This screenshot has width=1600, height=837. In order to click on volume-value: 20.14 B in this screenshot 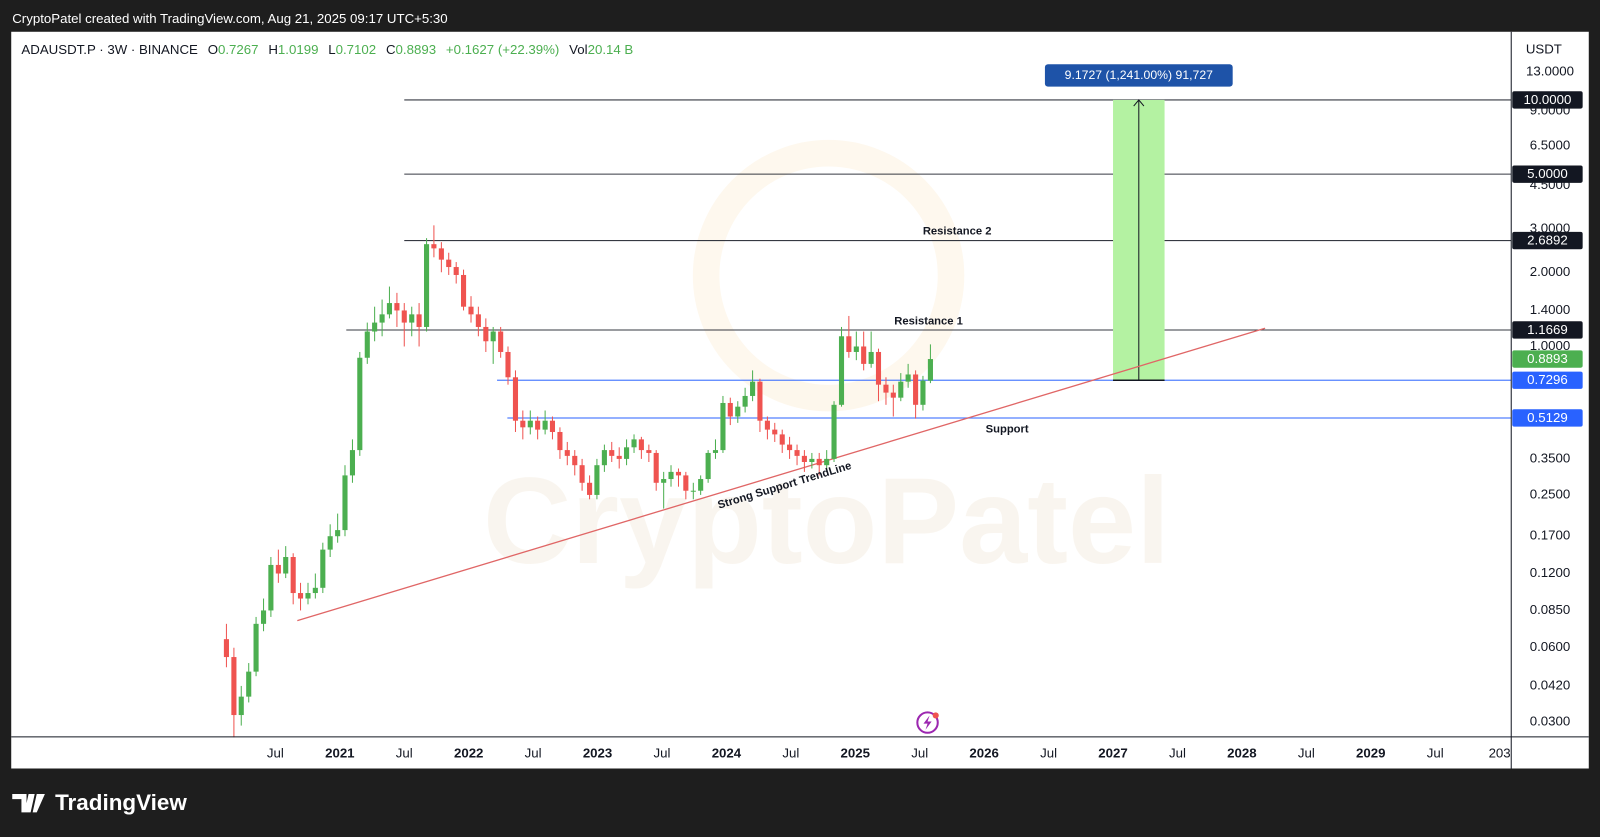, I will do `click(611, 49)`.